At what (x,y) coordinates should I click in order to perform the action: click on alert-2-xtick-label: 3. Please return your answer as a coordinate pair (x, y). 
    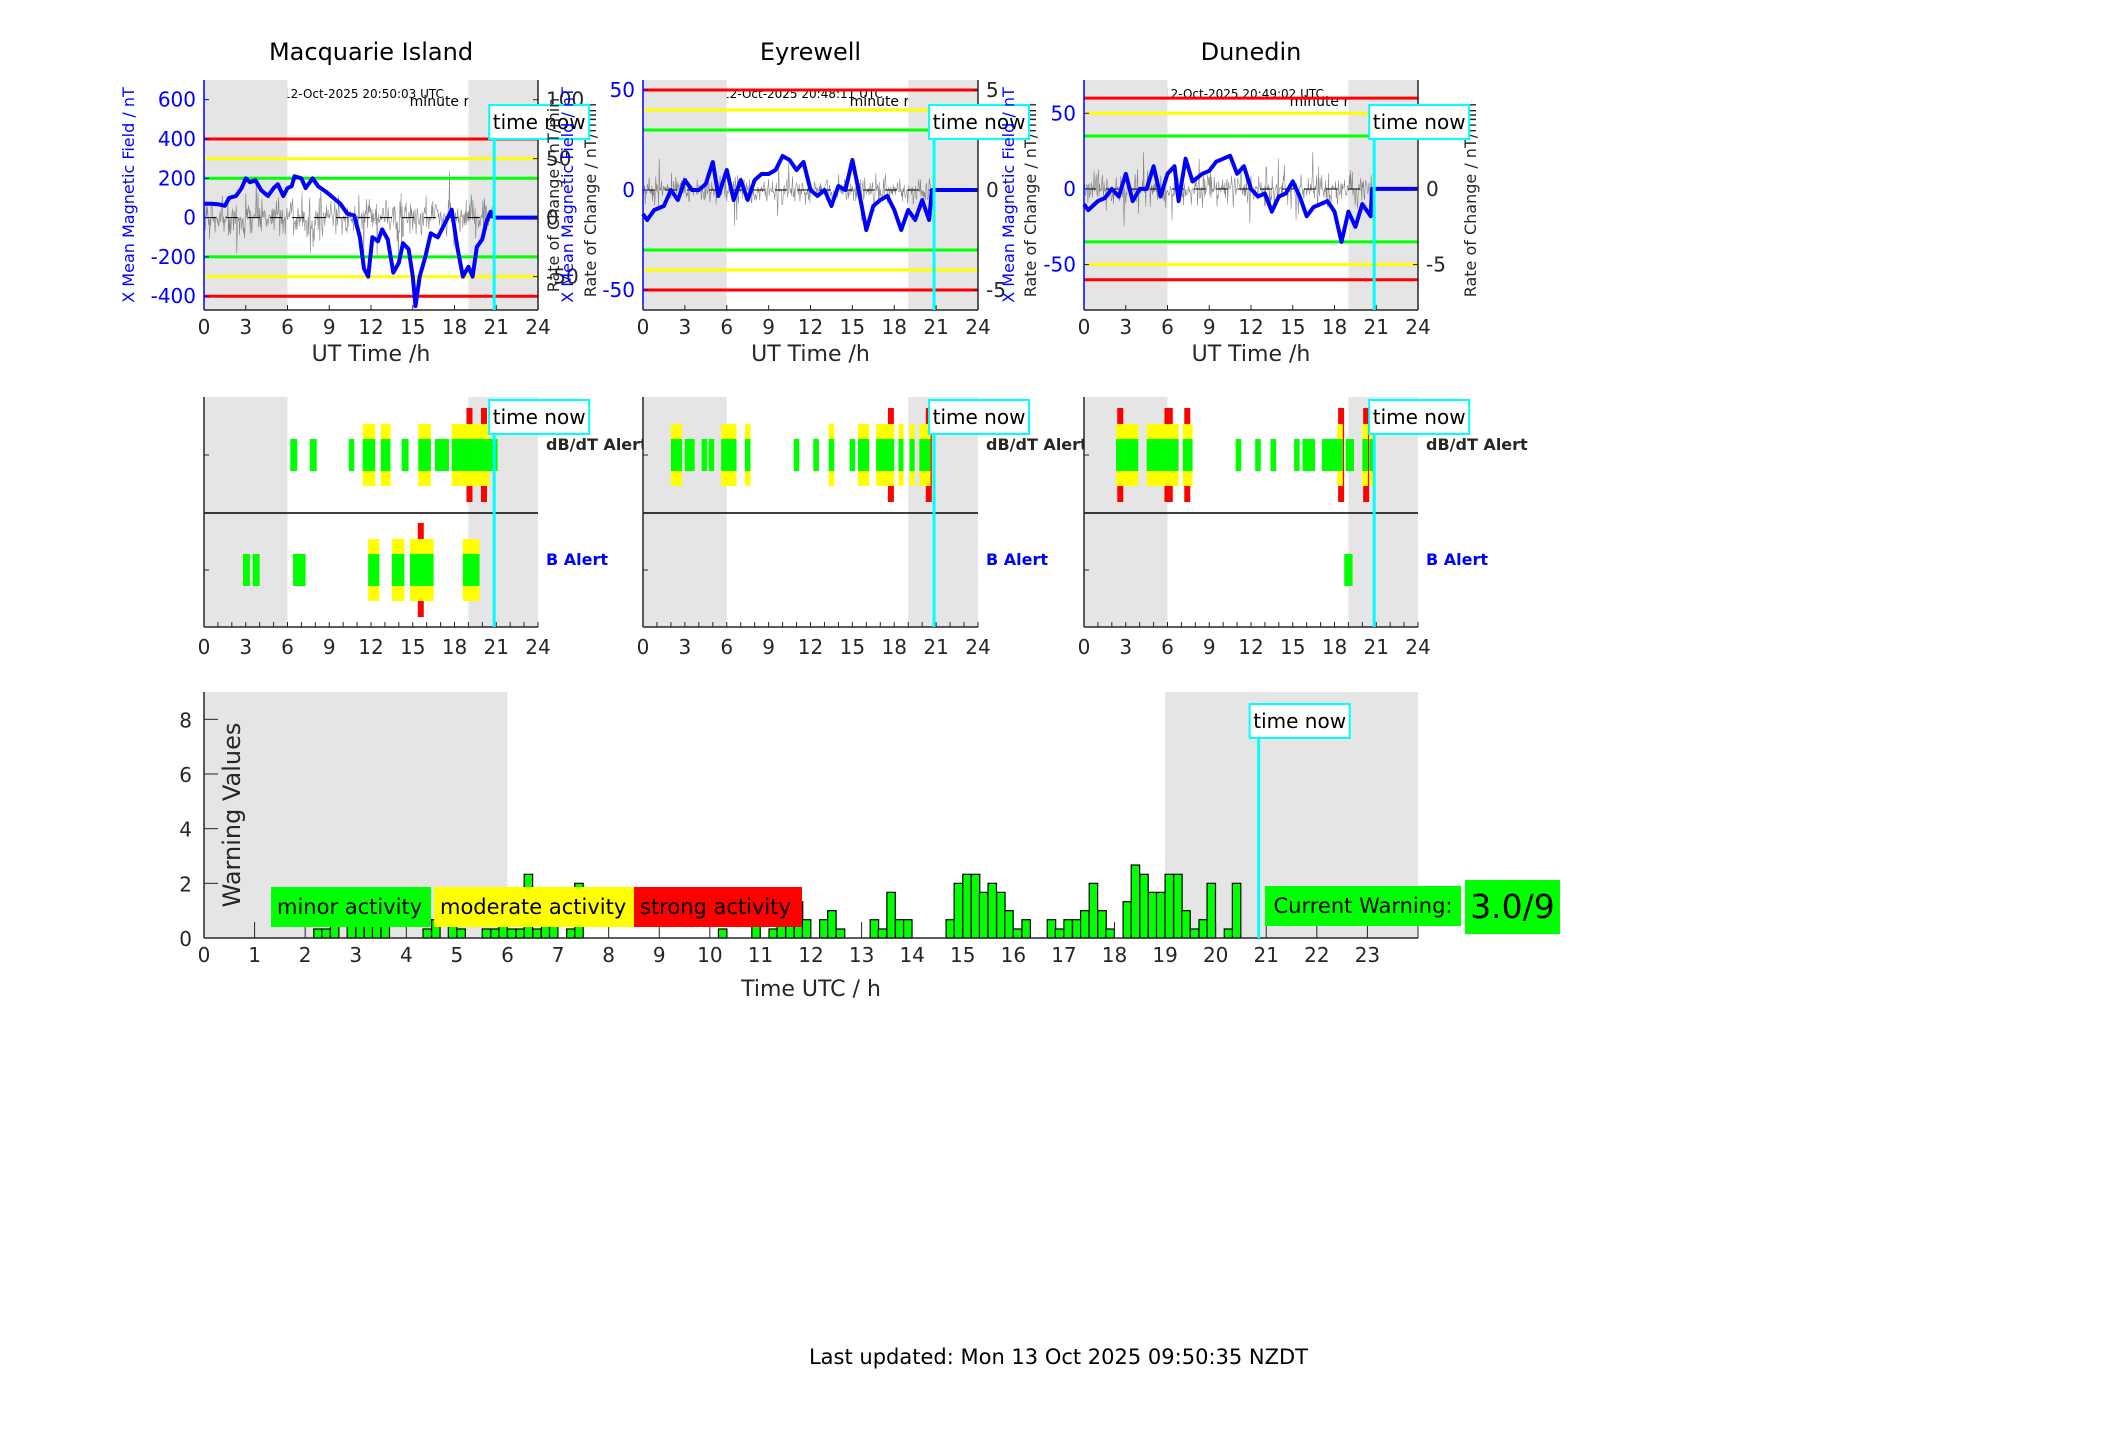
    Looking at the image, I should click on (1125, 647).